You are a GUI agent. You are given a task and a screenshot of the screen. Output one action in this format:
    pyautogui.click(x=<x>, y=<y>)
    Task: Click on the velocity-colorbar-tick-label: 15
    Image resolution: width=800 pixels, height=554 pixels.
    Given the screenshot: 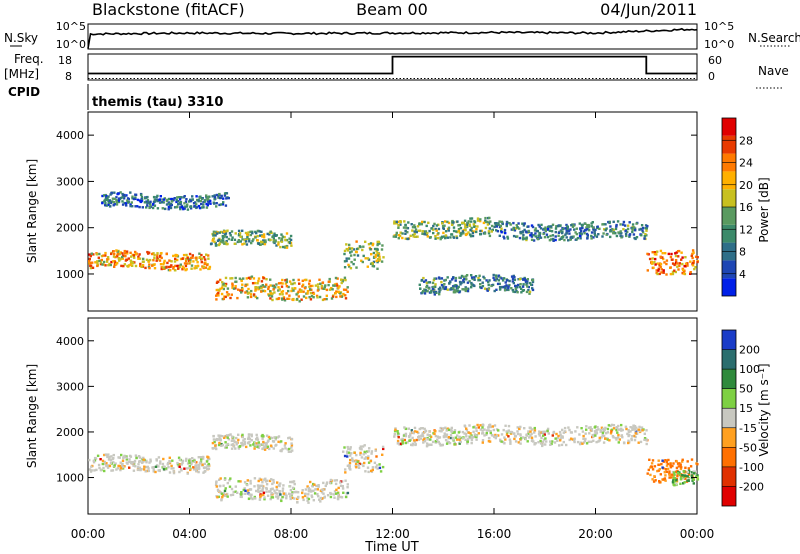 What is the action you would take?
    pyautogui.click(x=746, y=408)
    